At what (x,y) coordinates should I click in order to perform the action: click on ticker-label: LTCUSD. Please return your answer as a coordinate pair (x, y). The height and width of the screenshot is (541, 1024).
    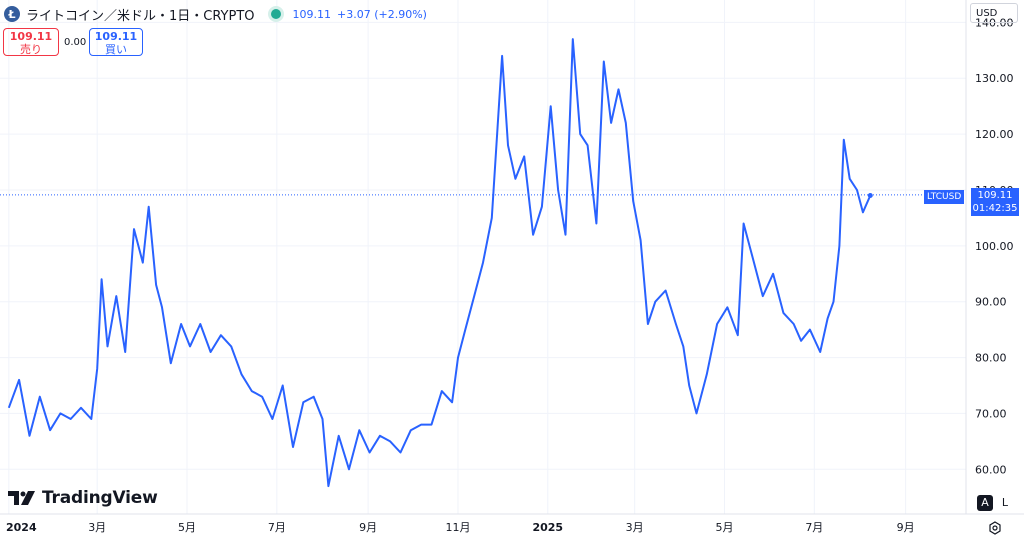
    Looking at the image, I should click on (944, 197).